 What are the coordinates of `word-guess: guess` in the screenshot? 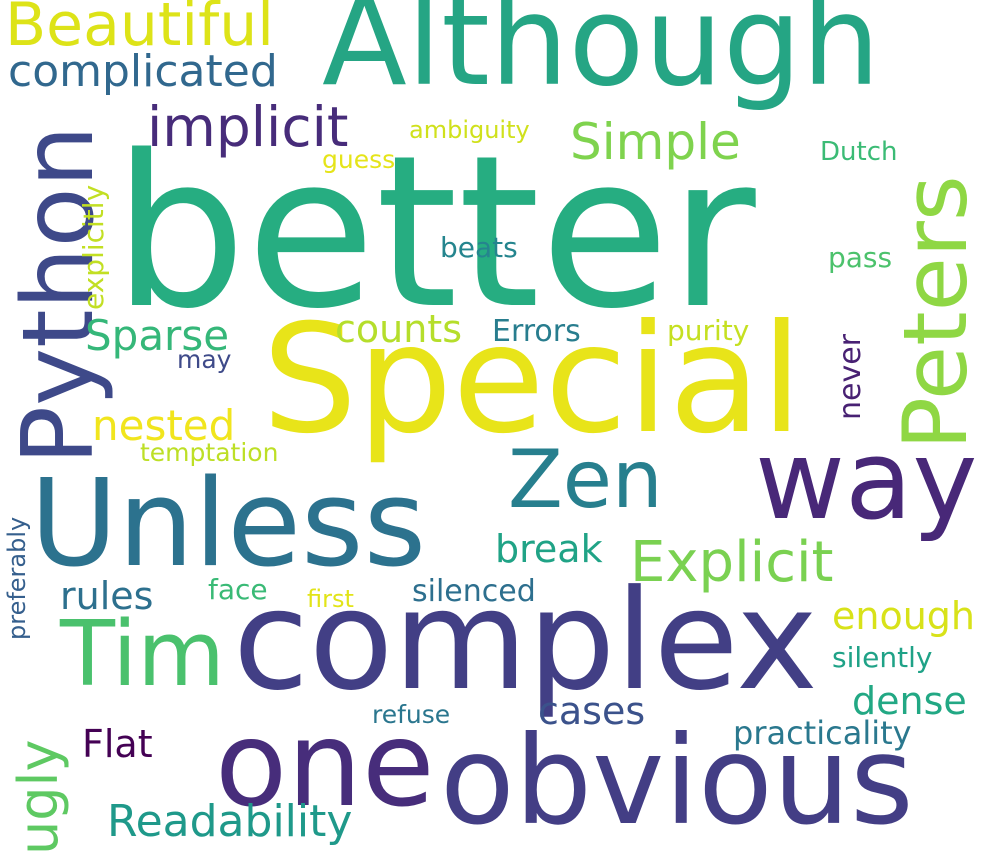 It's located at (359, 159).